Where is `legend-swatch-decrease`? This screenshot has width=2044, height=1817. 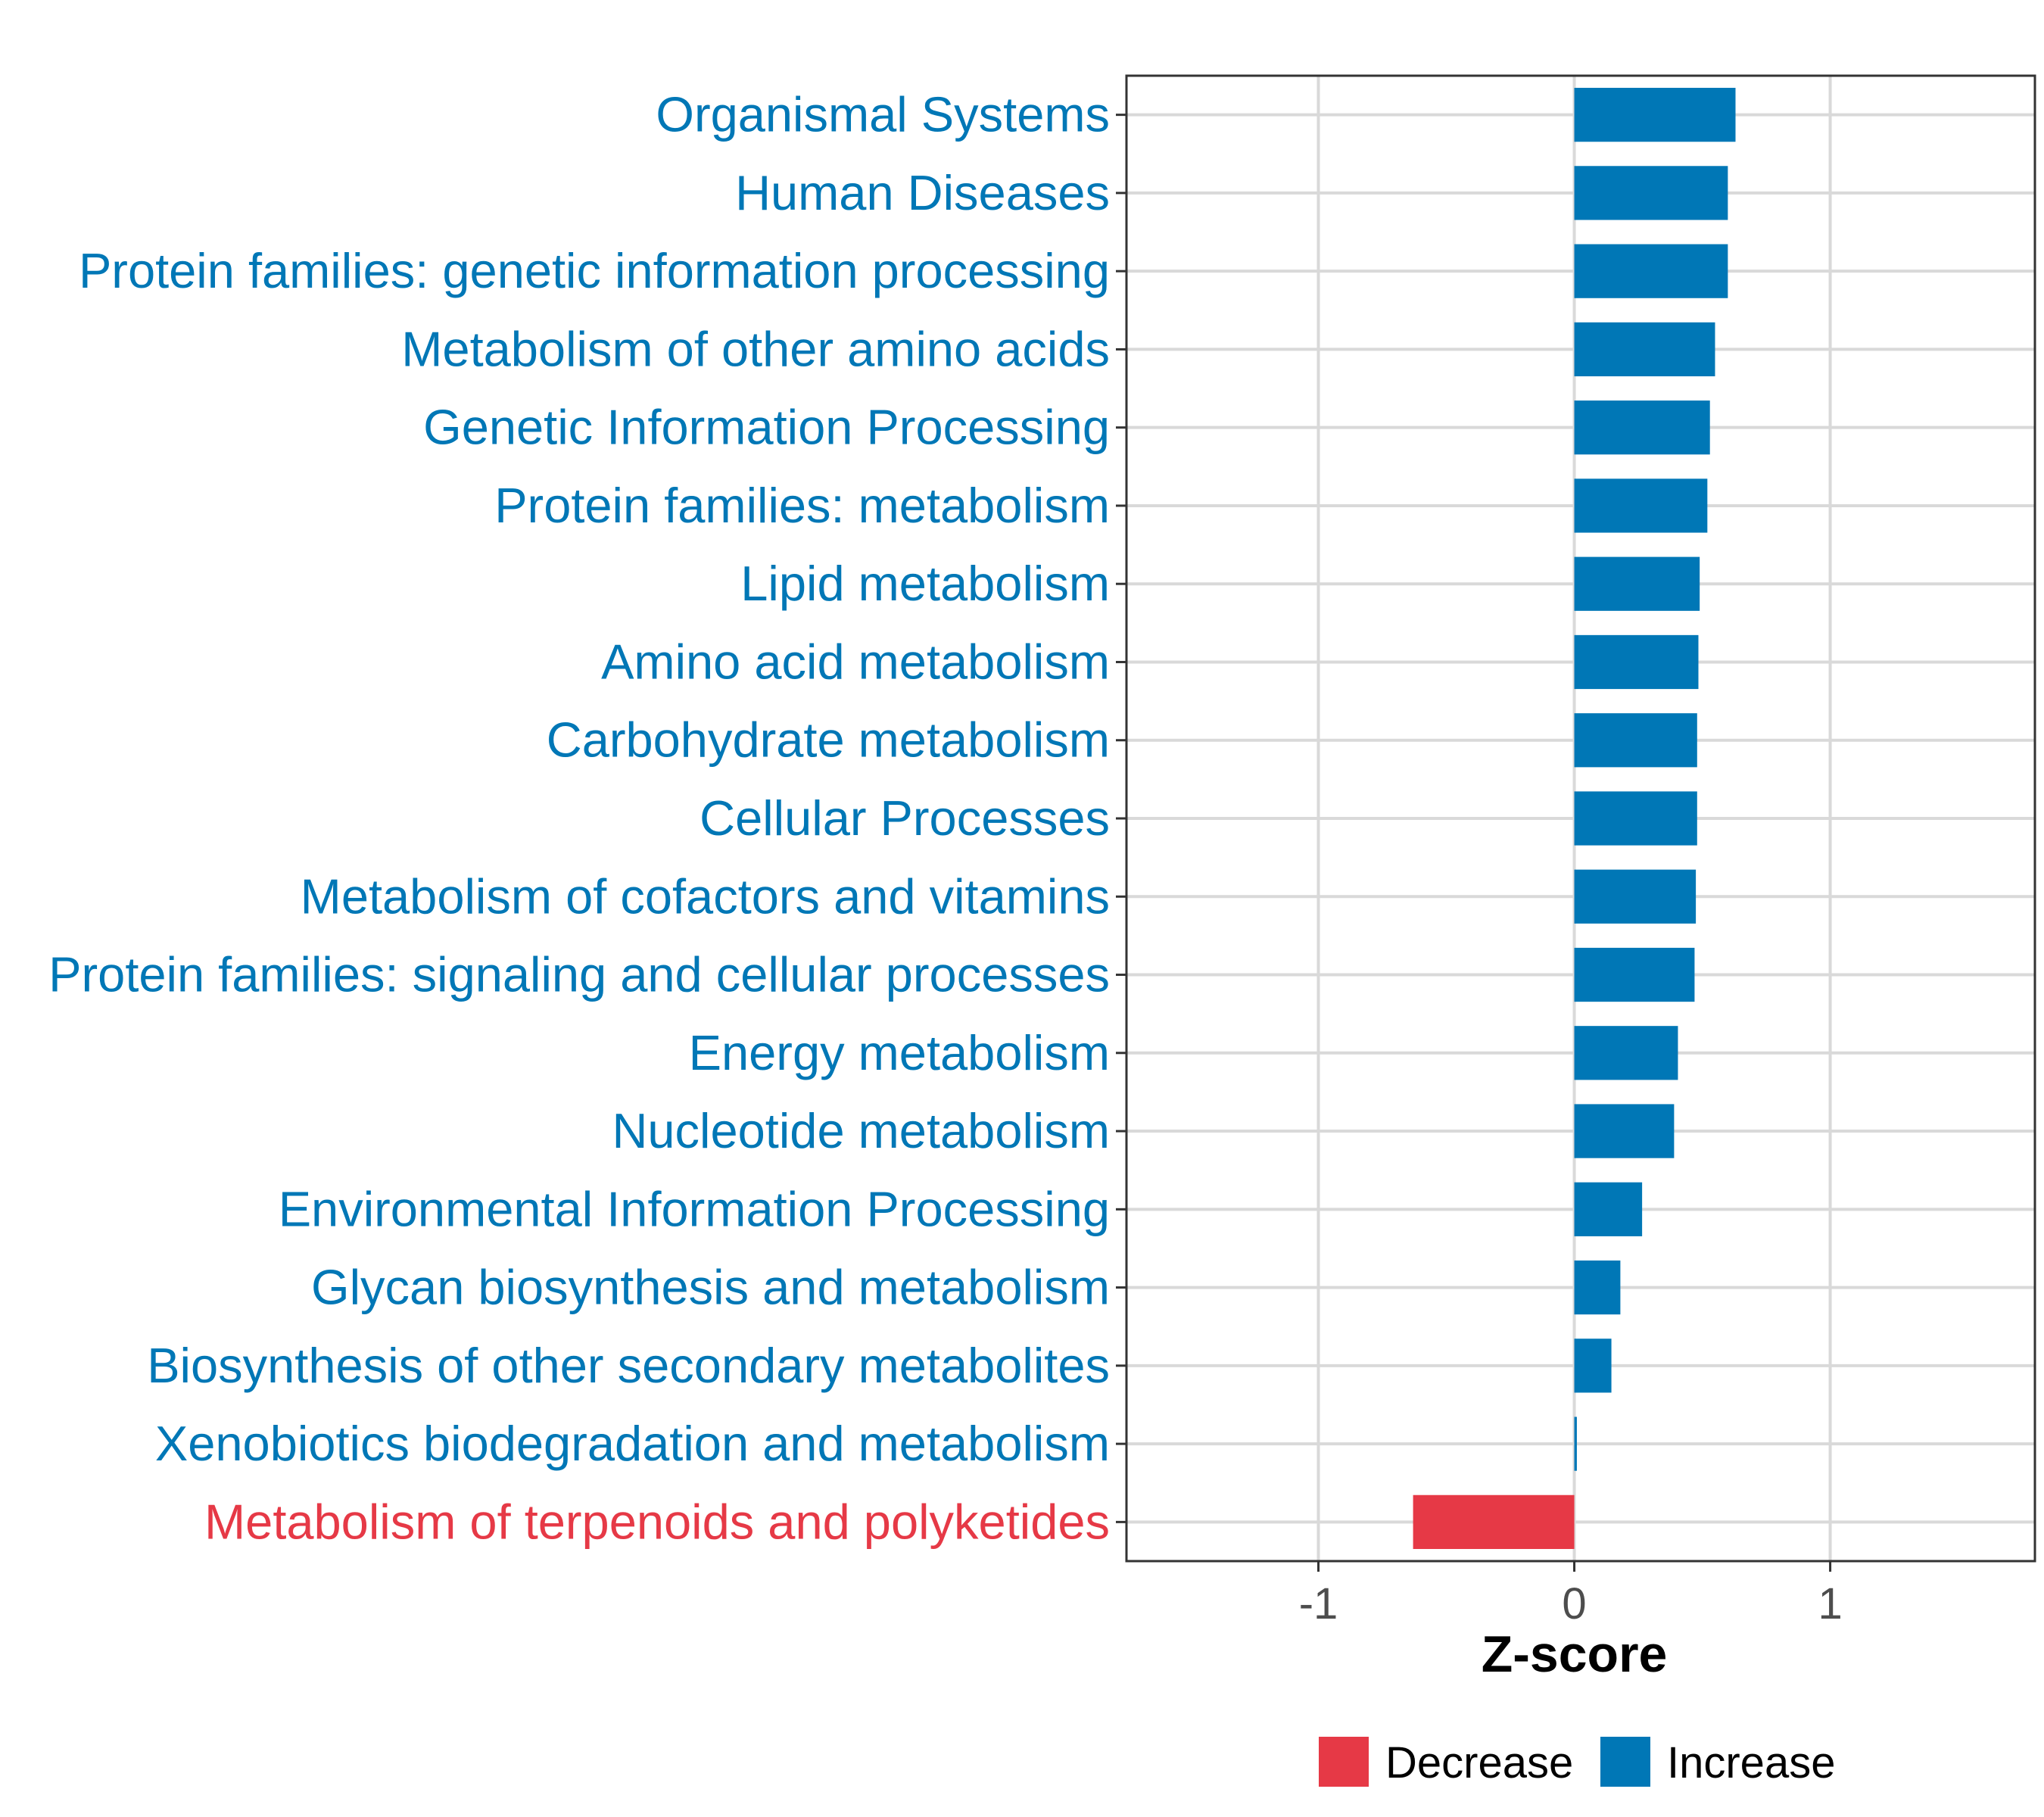
legend-swatch-decrease is located at coordinates (1344, 1762).